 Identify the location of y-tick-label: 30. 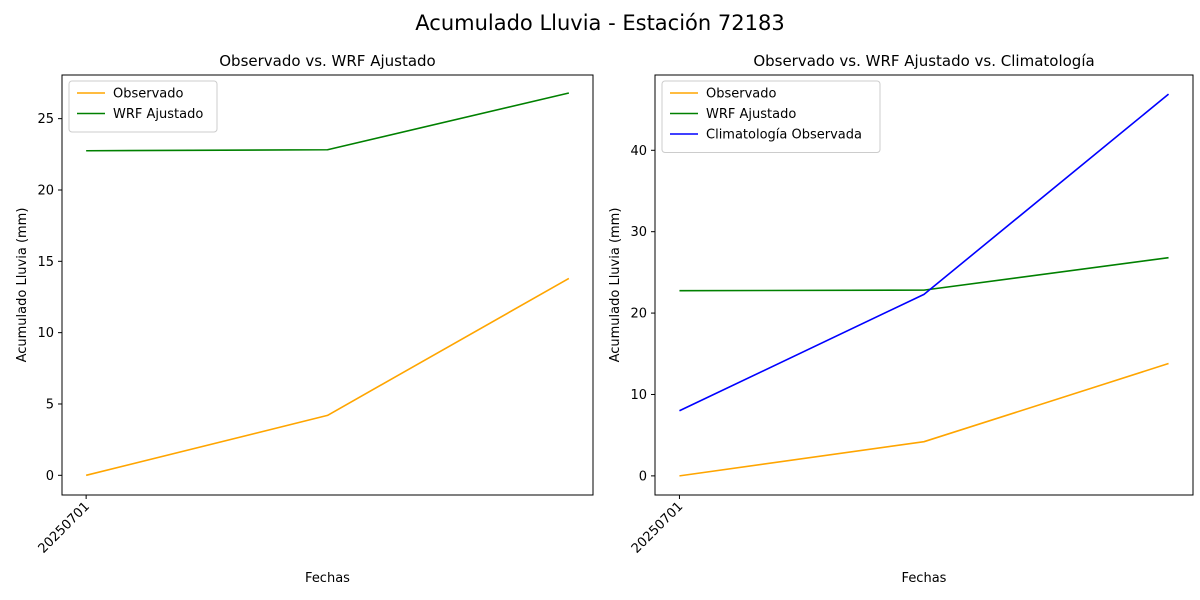
(638, 232).